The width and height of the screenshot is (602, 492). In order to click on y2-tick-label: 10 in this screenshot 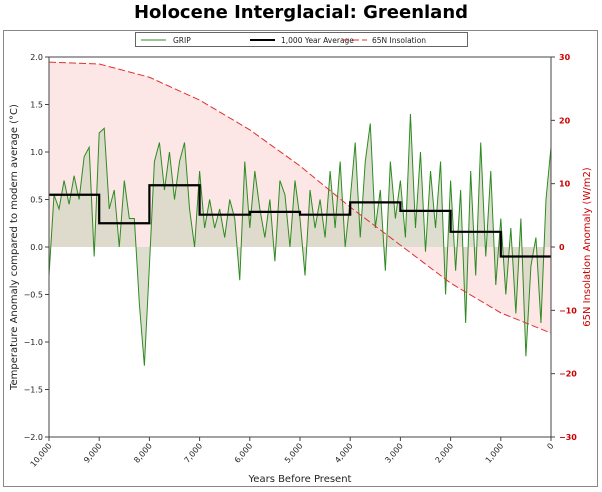, I will do `click(565, 184)`.